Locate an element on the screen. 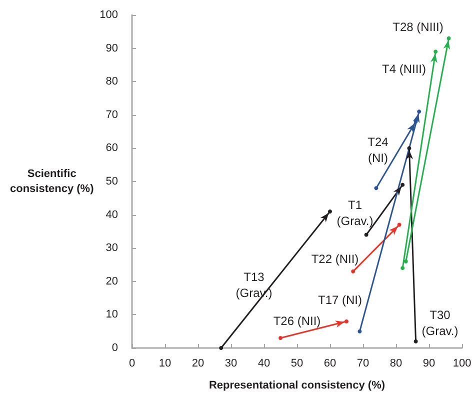 Image resolution: width=476 pixels, height=403 pixels. y-tick-label: 50 is located at coordinates (112, 182).